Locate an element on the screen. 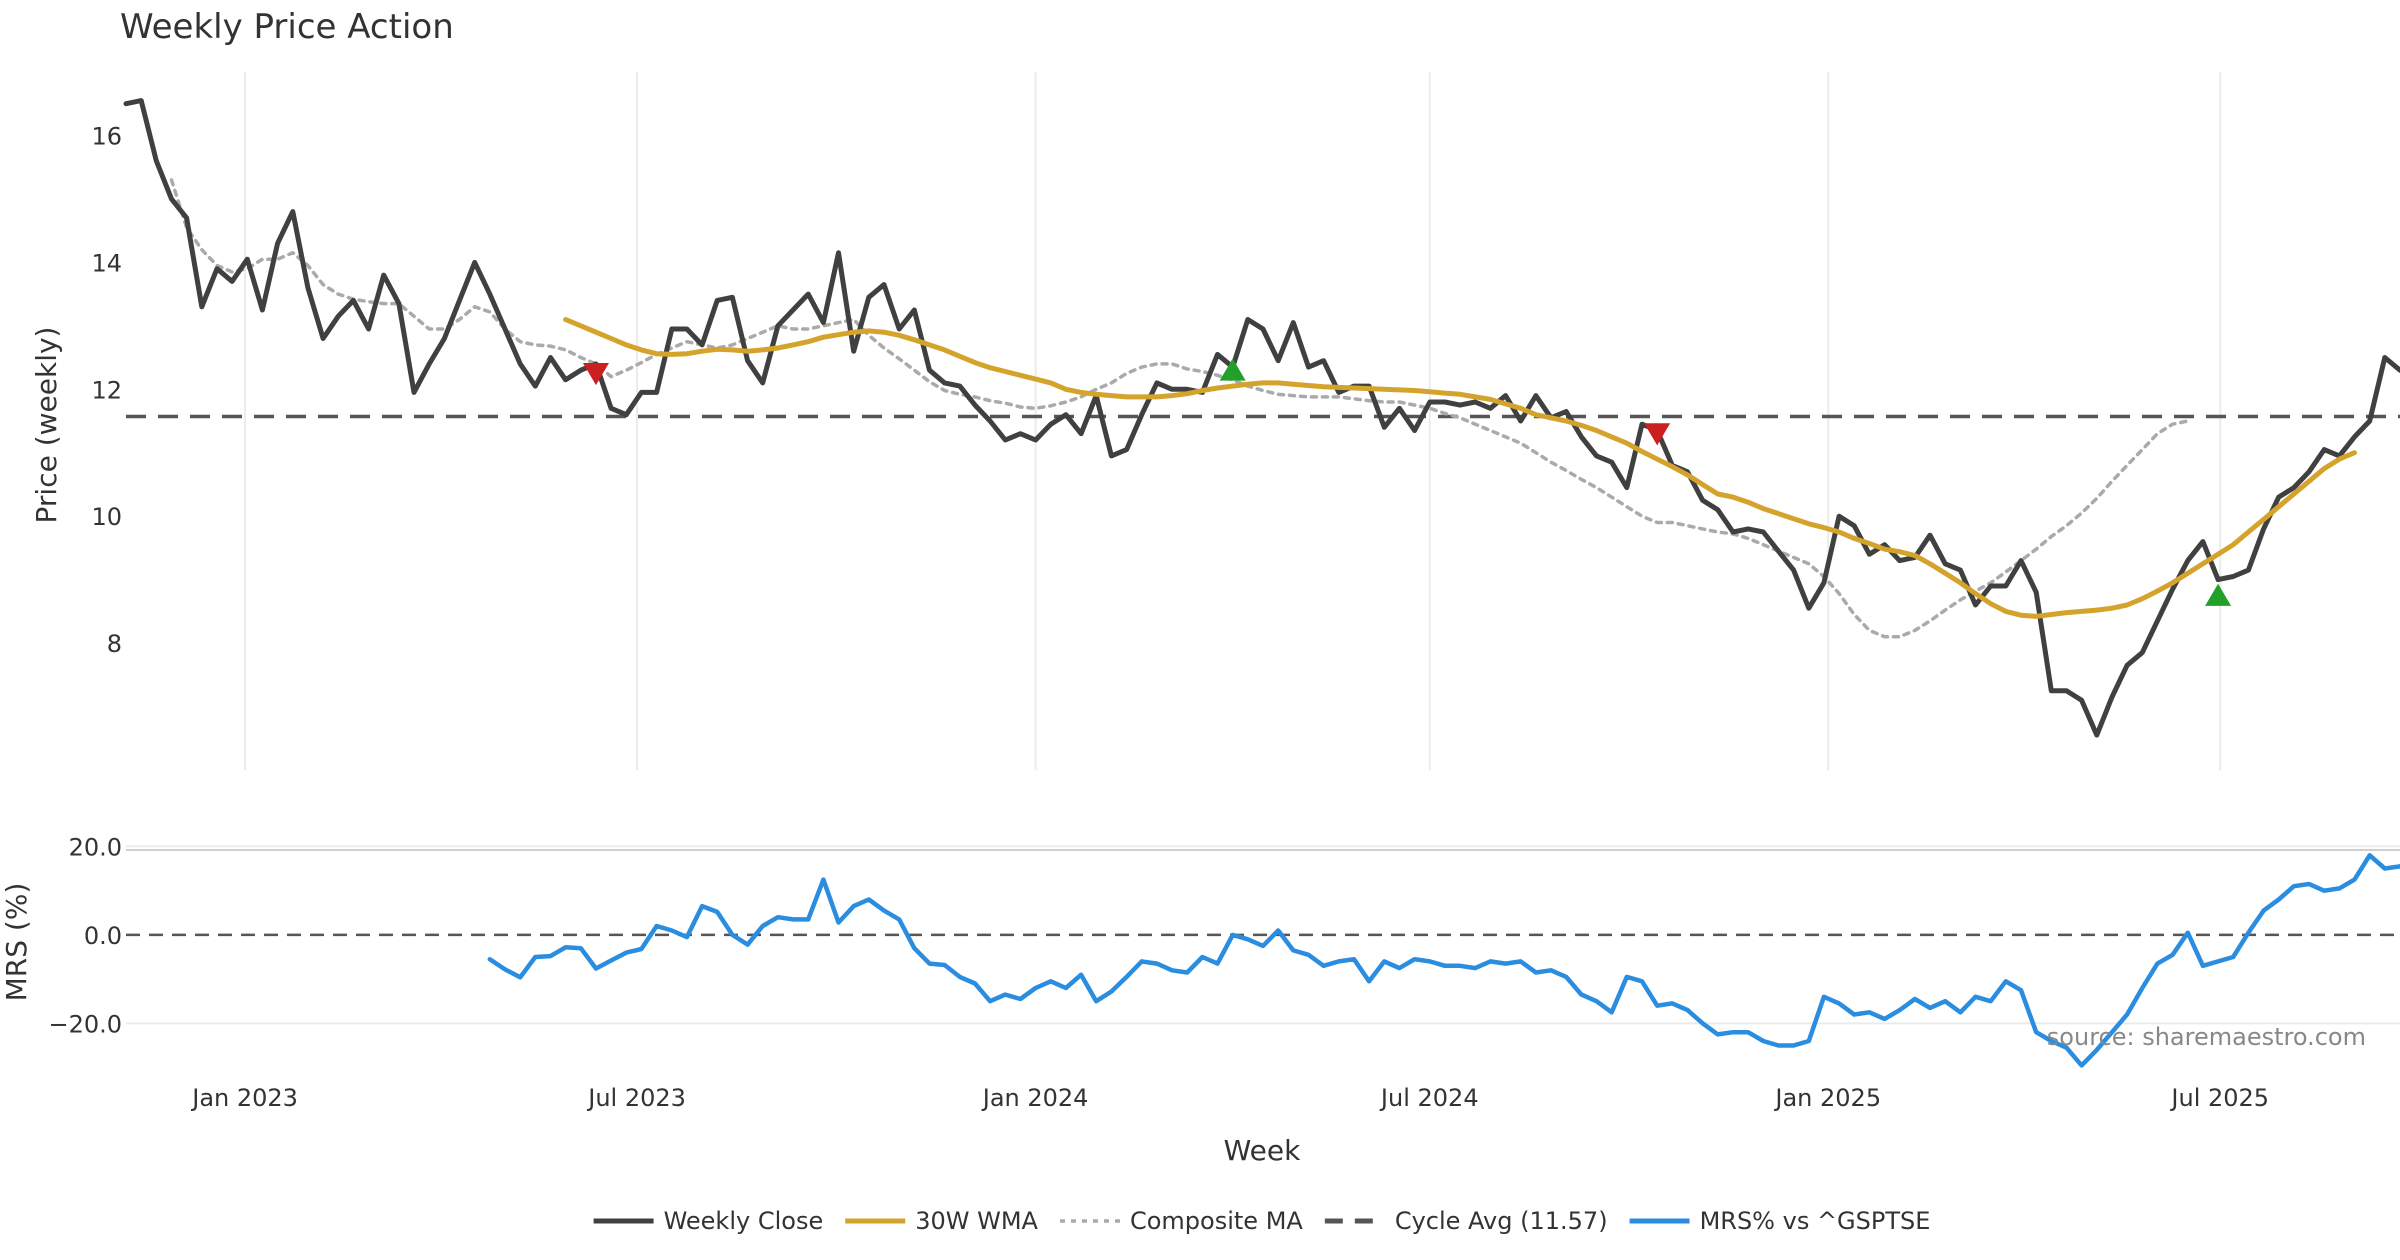 The width and height of the screenshot is (2400, 1260). legend-label: Composite MA is located at coordinates (1216, 1221).